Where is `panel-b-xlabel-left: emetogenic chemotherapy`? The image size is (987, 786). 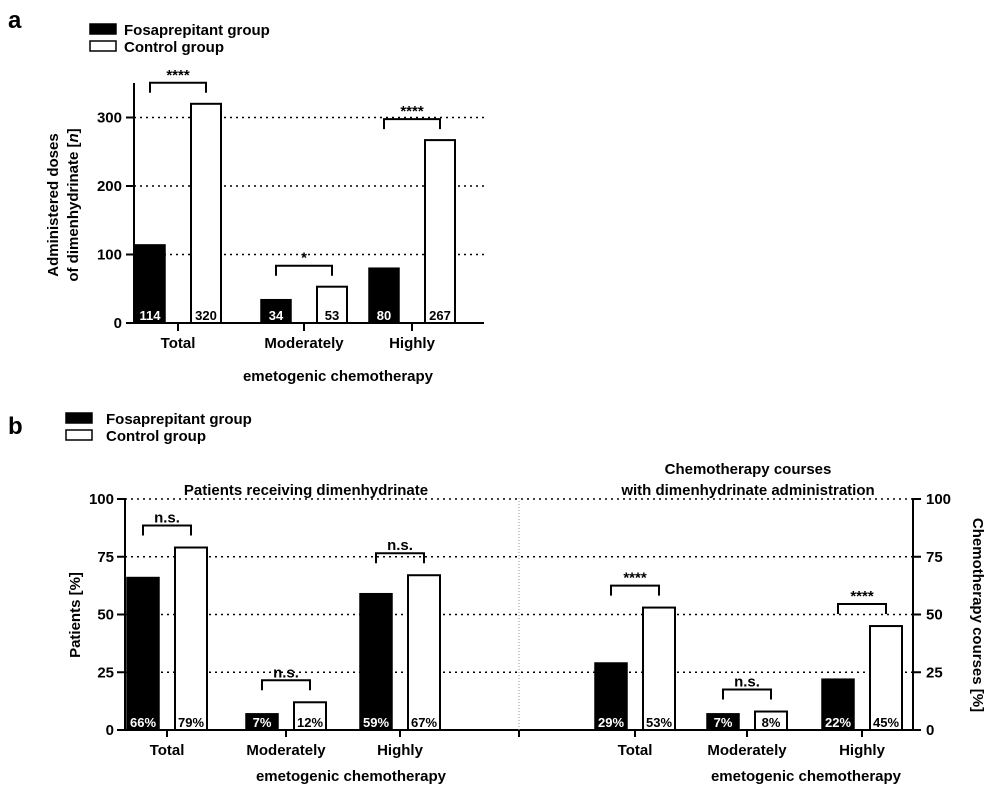
panel-b-xlabel-left: emetogenic chemotherapy is located at coordinates (351, 776).